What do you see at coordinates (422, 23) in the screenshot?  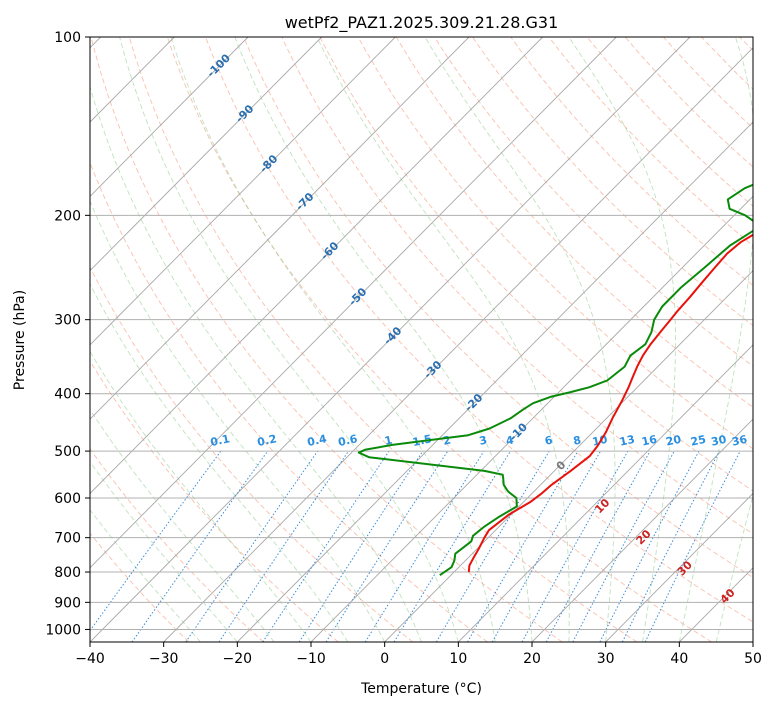 I see `chart-title: wetPf2_PAZ1.2025.309.21.28.G31` at bounding box center [422, 23].